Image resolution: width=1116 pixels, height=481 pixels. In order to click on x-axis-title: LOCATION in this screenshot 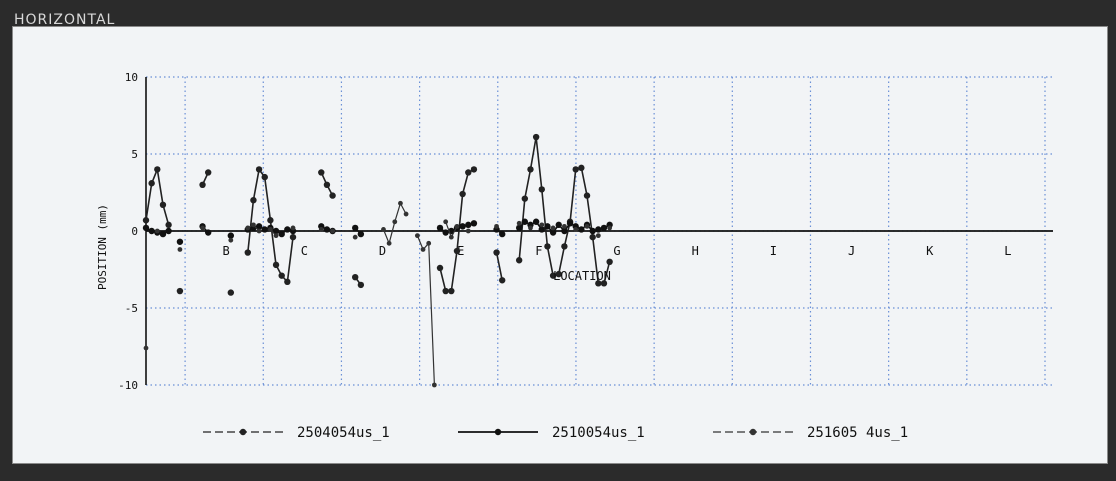, I will do `click(582, 276)`.